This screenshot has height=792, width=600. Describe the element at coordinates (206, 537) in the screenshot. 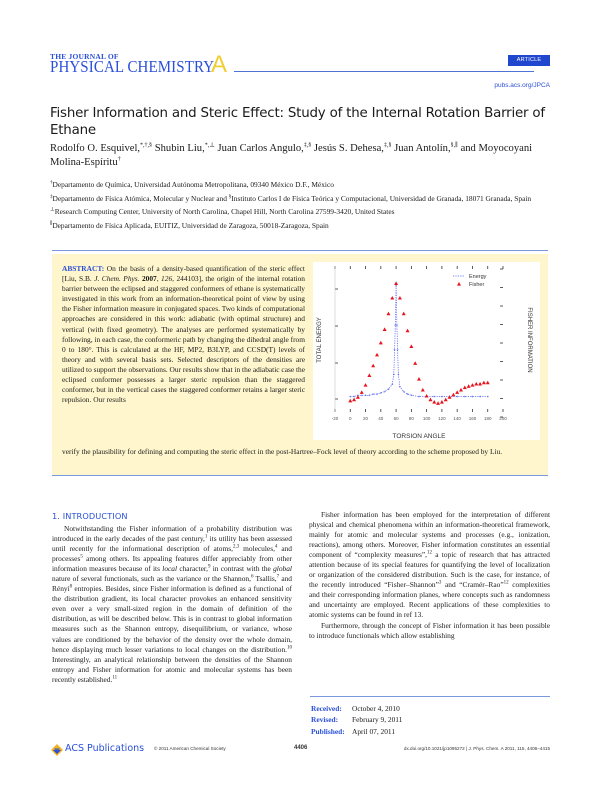

I see `reference-superscript: 1` at that location.